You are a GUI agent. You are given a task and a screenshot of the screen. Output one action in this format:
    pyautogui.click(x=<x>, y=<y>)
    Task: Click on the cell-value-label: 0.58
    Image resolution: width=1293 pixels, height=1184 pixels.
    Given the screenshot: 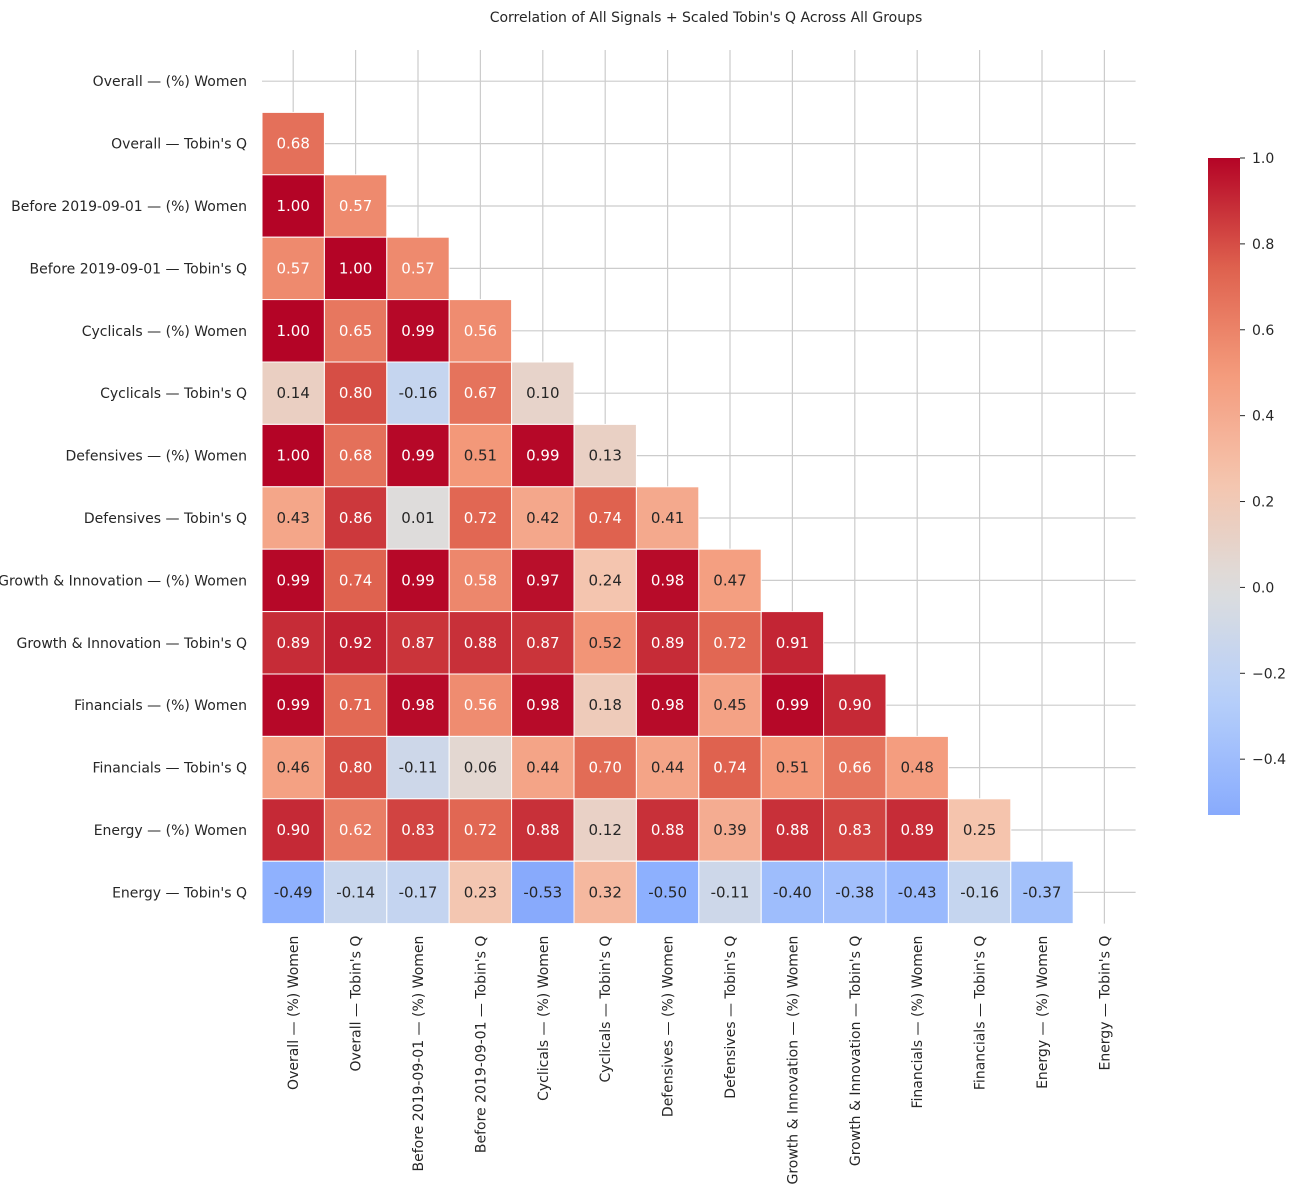 What is the action you would take?
    pyautogui.click(x=480, y=580)
    